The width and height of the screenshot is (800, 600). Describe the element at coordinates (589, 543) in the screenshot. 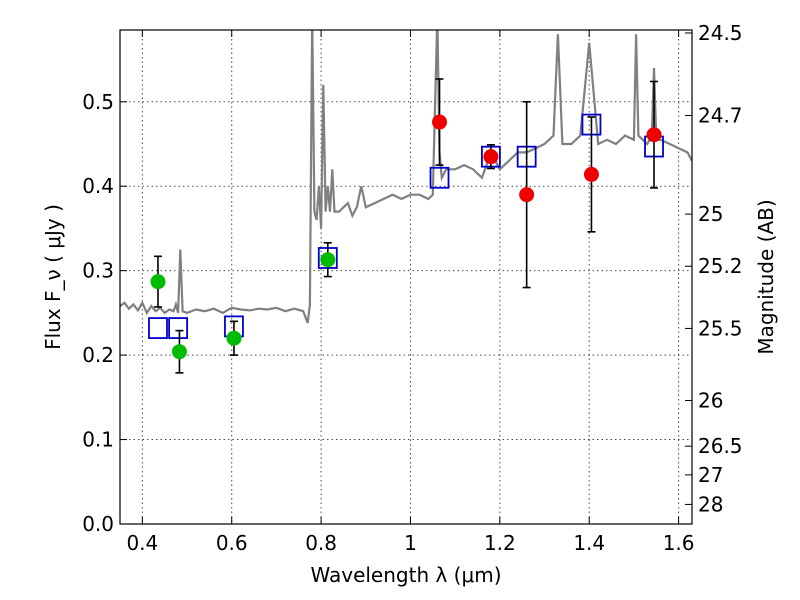

I see `x-tick-label: 1.4` at that location.